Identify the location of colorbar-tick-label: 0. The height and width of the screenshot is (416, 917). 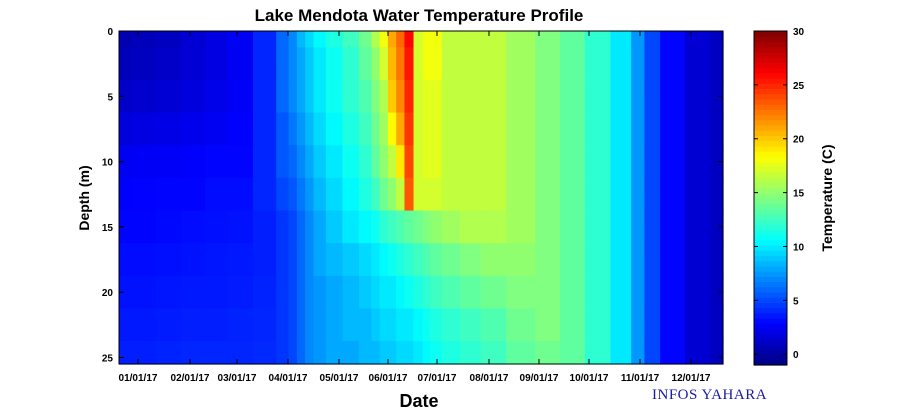
(796, 355).